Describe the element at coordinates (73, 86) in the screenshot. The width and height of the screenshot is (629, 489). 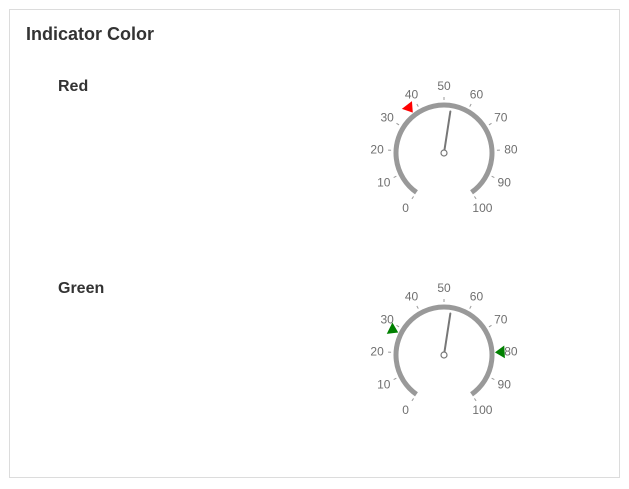
I see `gauge-label-red: Red` at that location.